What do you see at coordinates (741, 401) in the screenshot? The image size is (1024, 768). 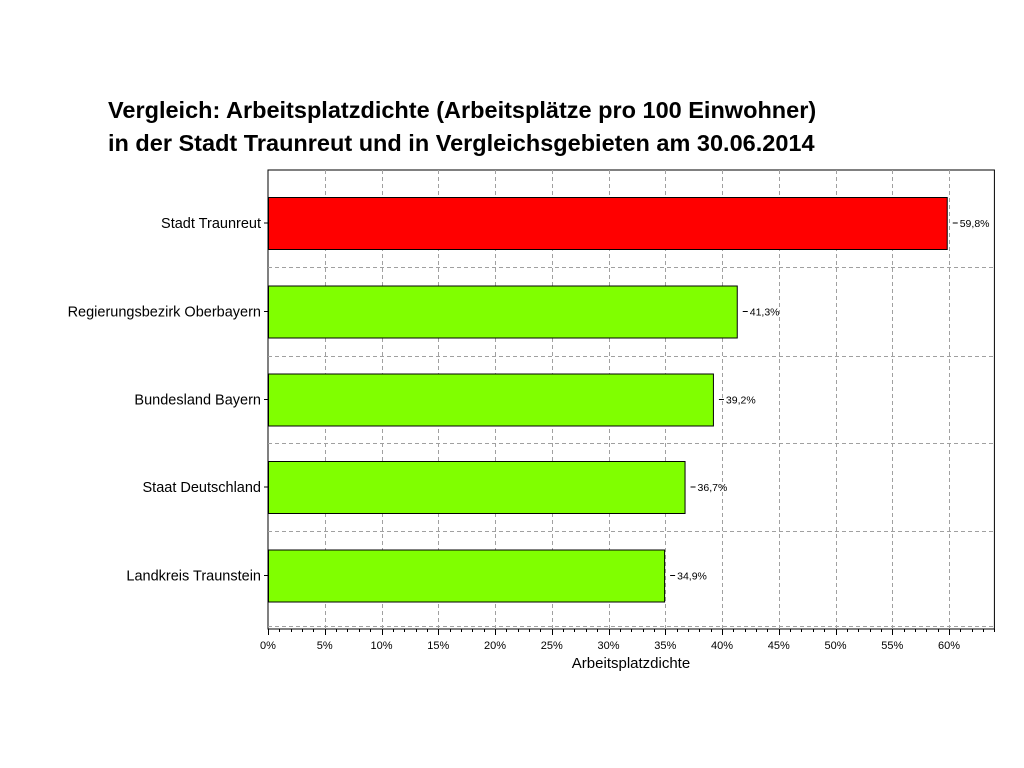 I see `data-label: 39,2%` at bounding box center [741, 401].